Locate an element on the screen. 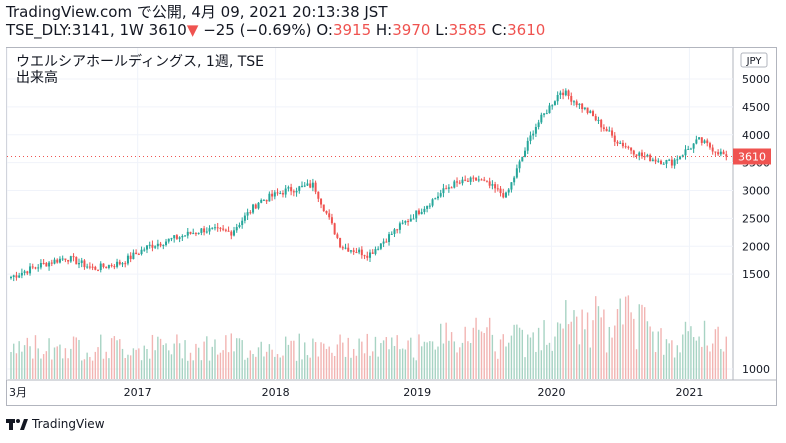  price-badge is located at coordinates (752, 156).